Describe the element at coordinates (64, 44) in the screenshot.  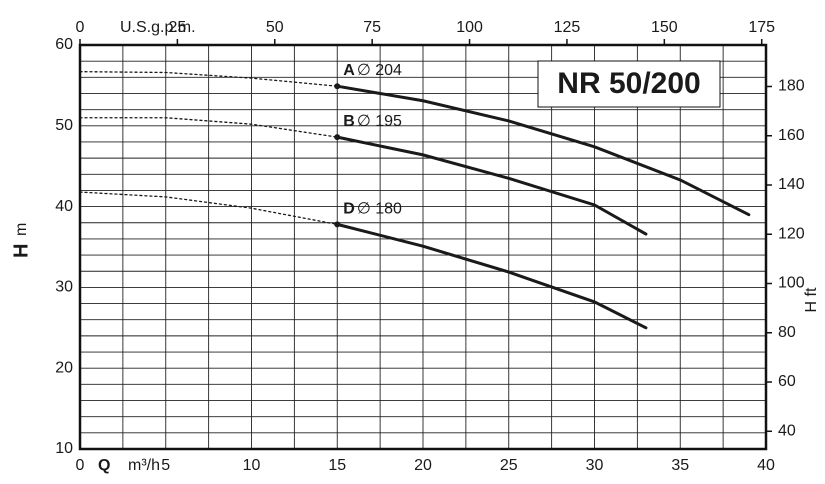
I see `y-tick-label: 60` at that location.